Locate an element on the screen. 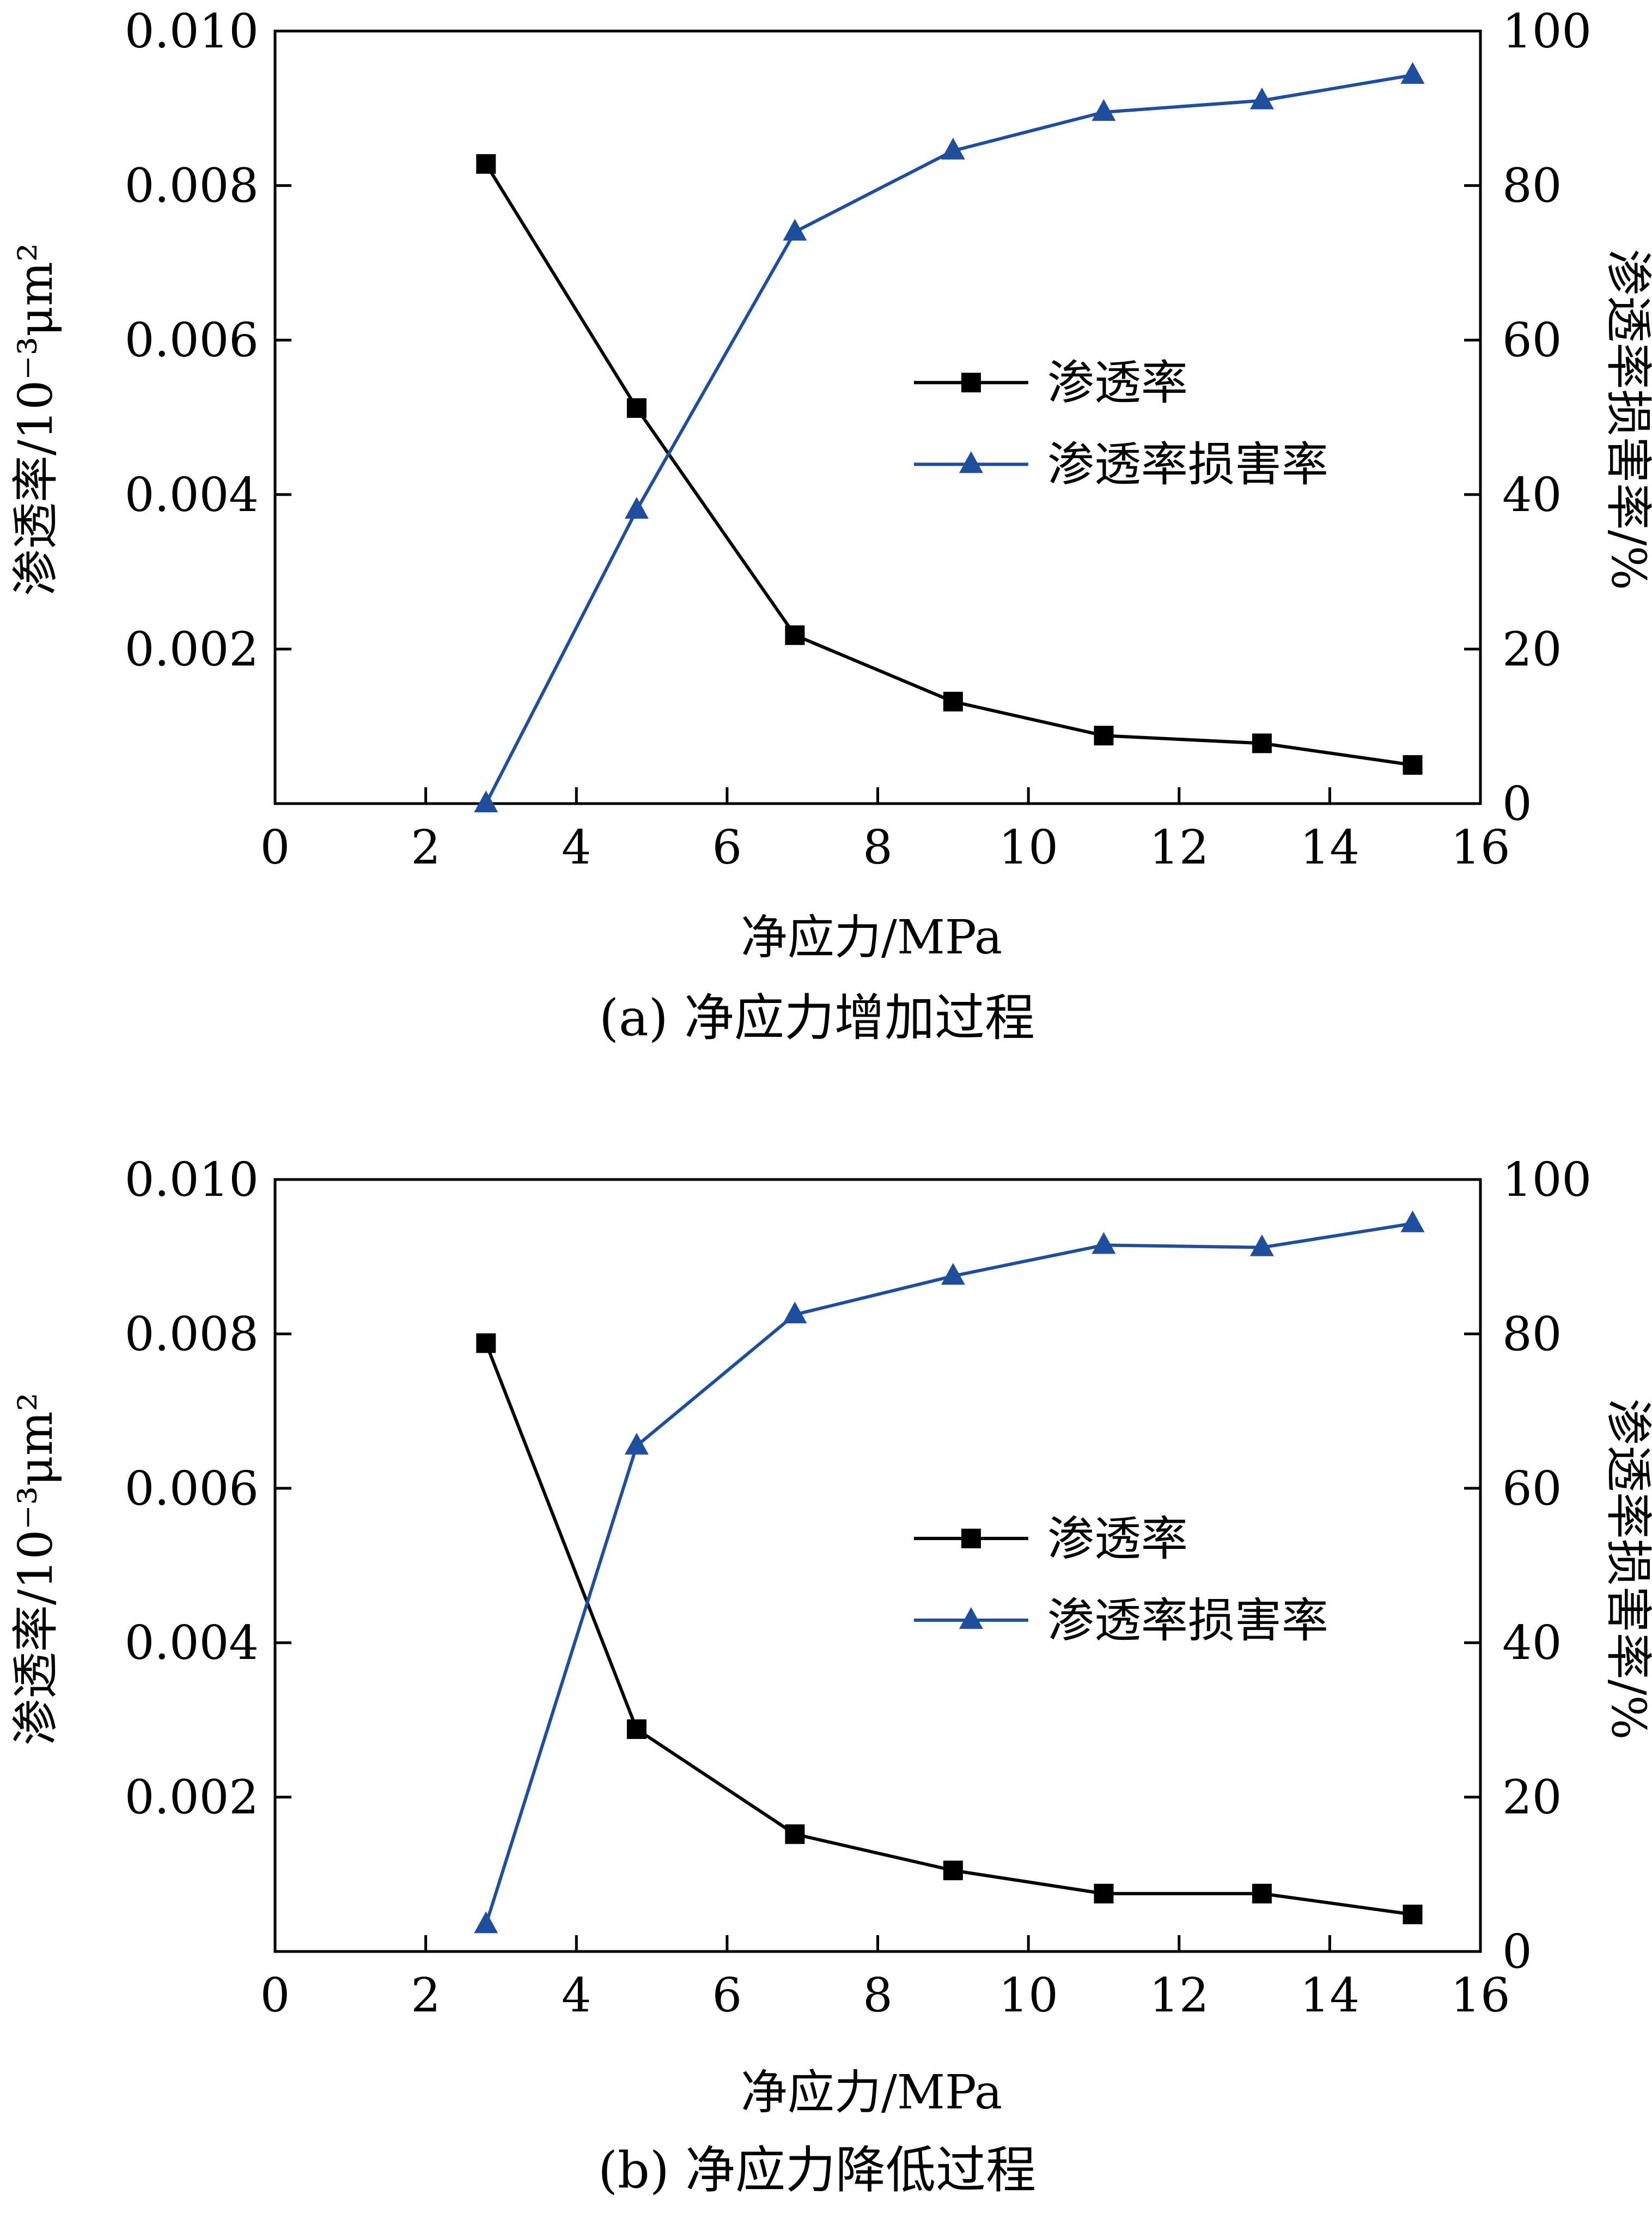 This screenshot has width=1652, height=2213. x-axis-title-a: 净应力/MPa is located at coordinates (871, 937).